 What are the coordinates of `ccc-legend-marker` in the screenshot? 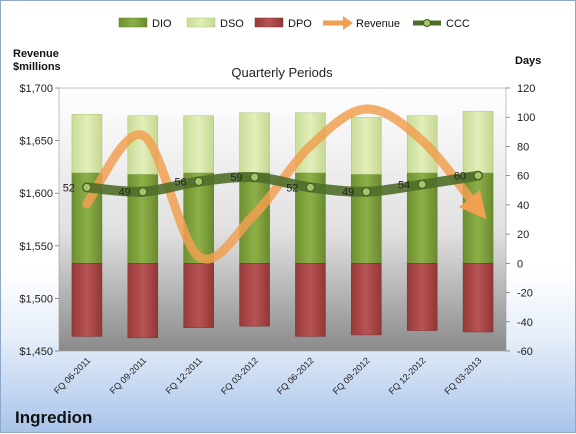 It's located at (427, 23).